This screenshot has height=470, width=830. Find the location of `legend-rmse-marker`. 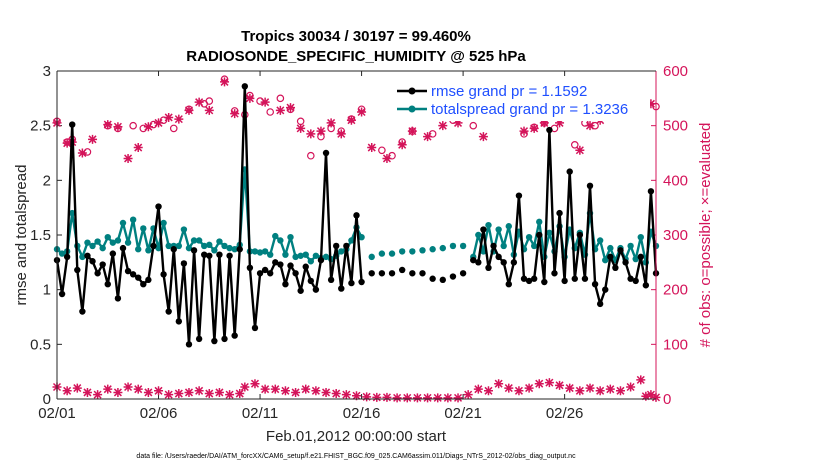

legend-rmse-marker is located at coordinates (412, 91).